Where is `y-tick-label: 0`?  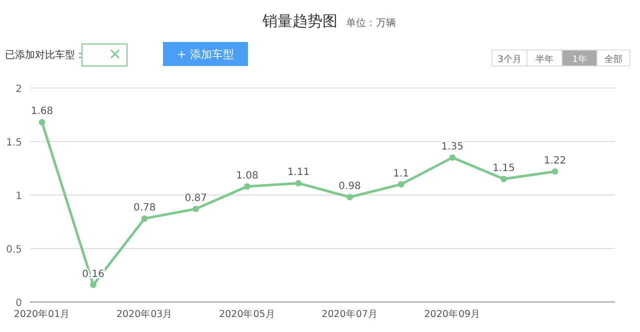
y-tick-label: 0 is located at coordinates (19, 303).